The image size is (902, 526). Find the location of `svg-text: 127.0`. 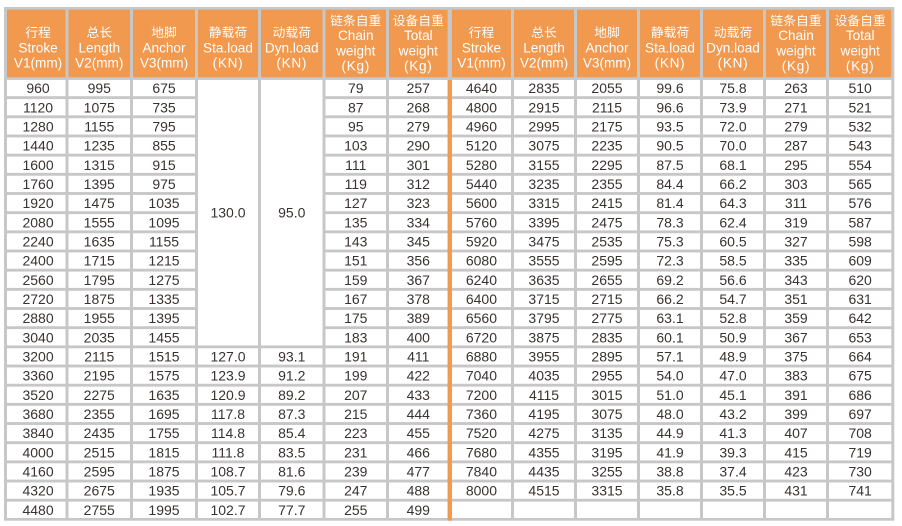

svg-text: 127.0 is located at coordinates (227, 356).